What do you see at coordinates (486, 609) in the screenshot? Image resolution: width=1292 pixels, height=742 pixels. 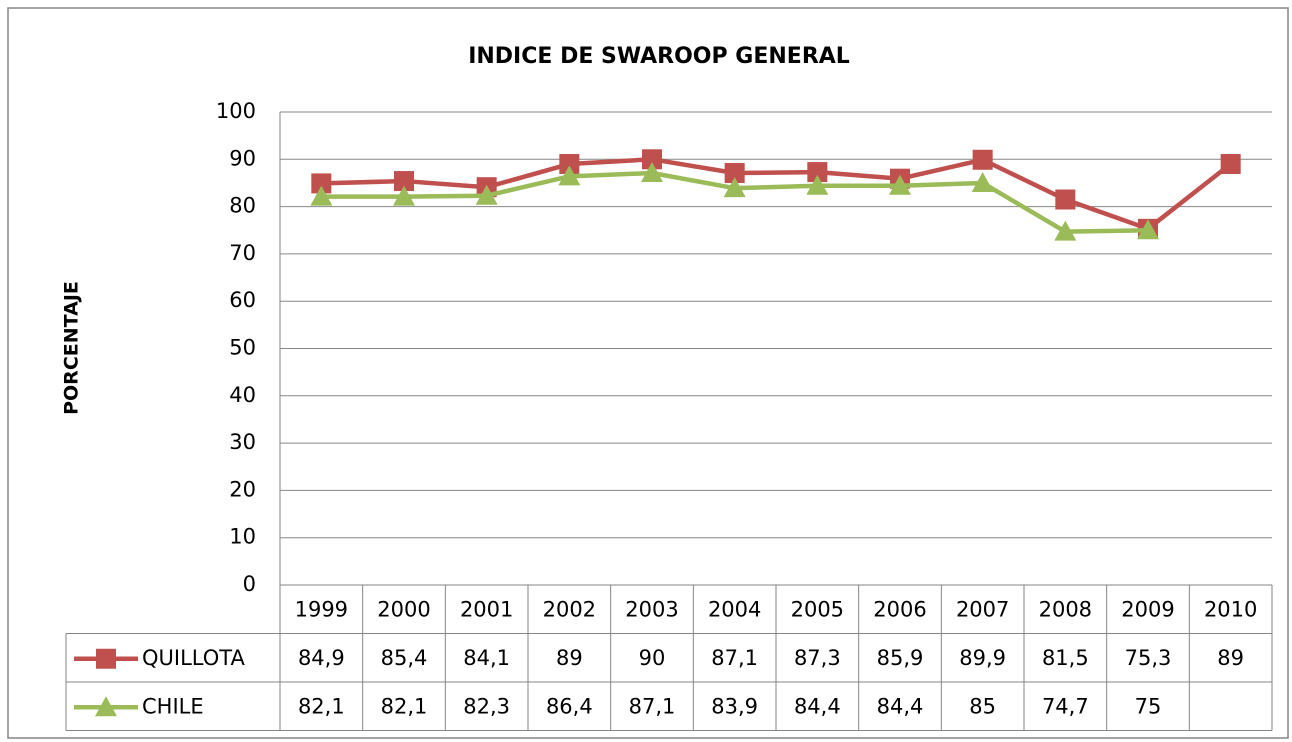 I see `x-tick-label: 2001` at bounding box center [486, 609].